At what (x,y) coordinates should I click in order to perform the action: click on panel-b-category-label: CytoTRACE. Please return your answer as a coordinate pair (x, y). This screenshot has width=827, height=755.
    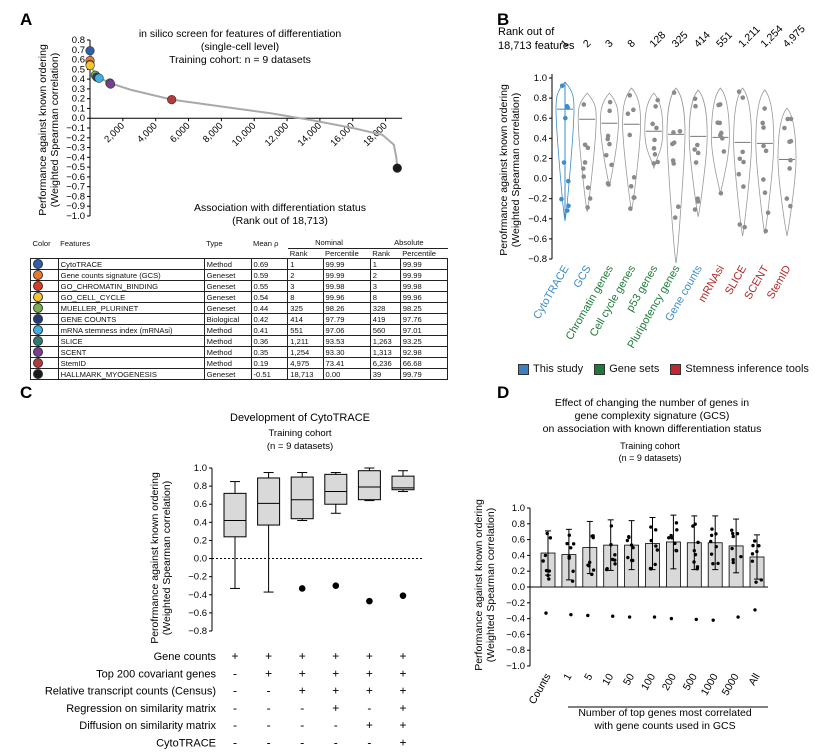
    Looking at the image, I should click on (551, 293).